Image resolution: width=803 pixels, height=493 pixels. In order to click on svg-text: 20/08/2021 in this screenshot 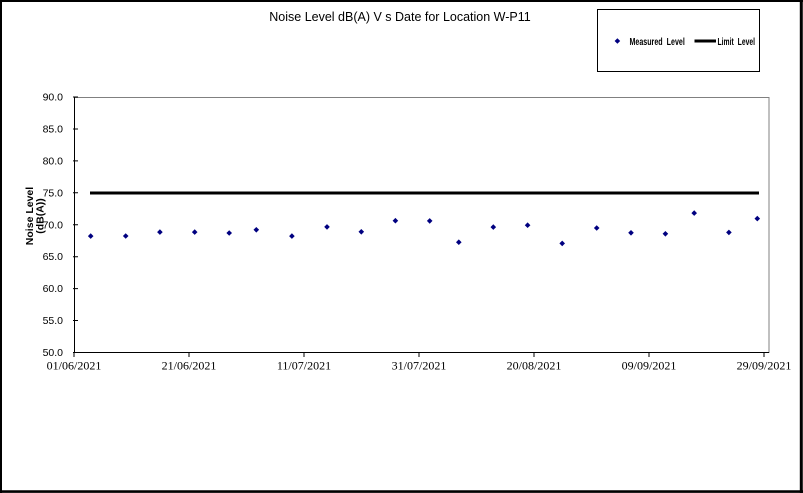, I will do `click(534, 366)`.